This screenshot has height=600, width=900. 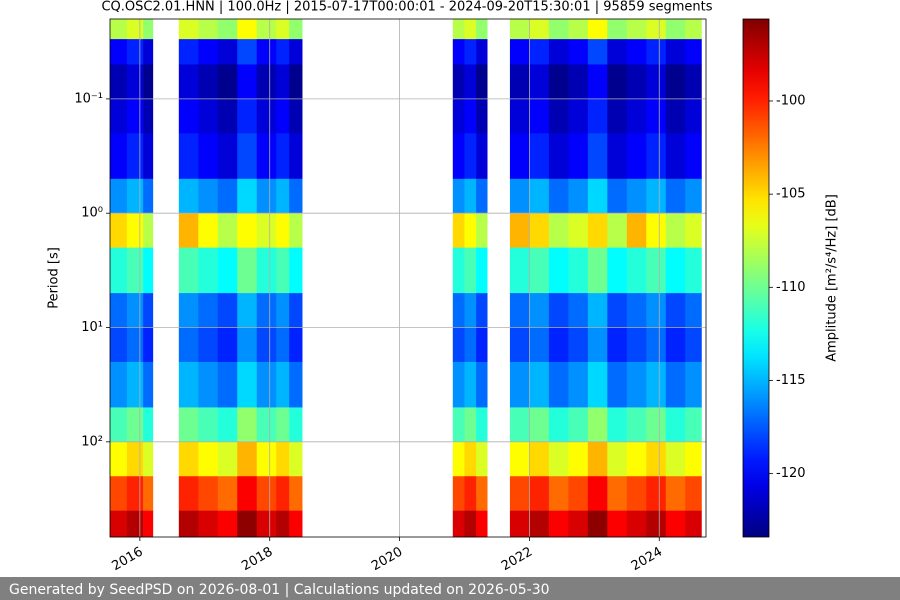 I want to click on x-tick-label: 2016, so click(x=127, y=560).